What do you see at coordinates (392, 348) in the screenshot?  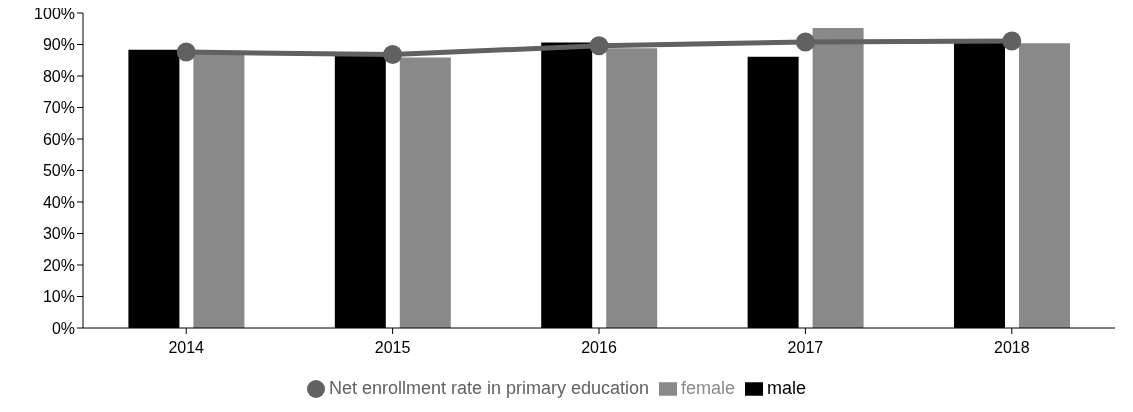 I see `x-tick-label: 2015` at bounding box center [392, 348].